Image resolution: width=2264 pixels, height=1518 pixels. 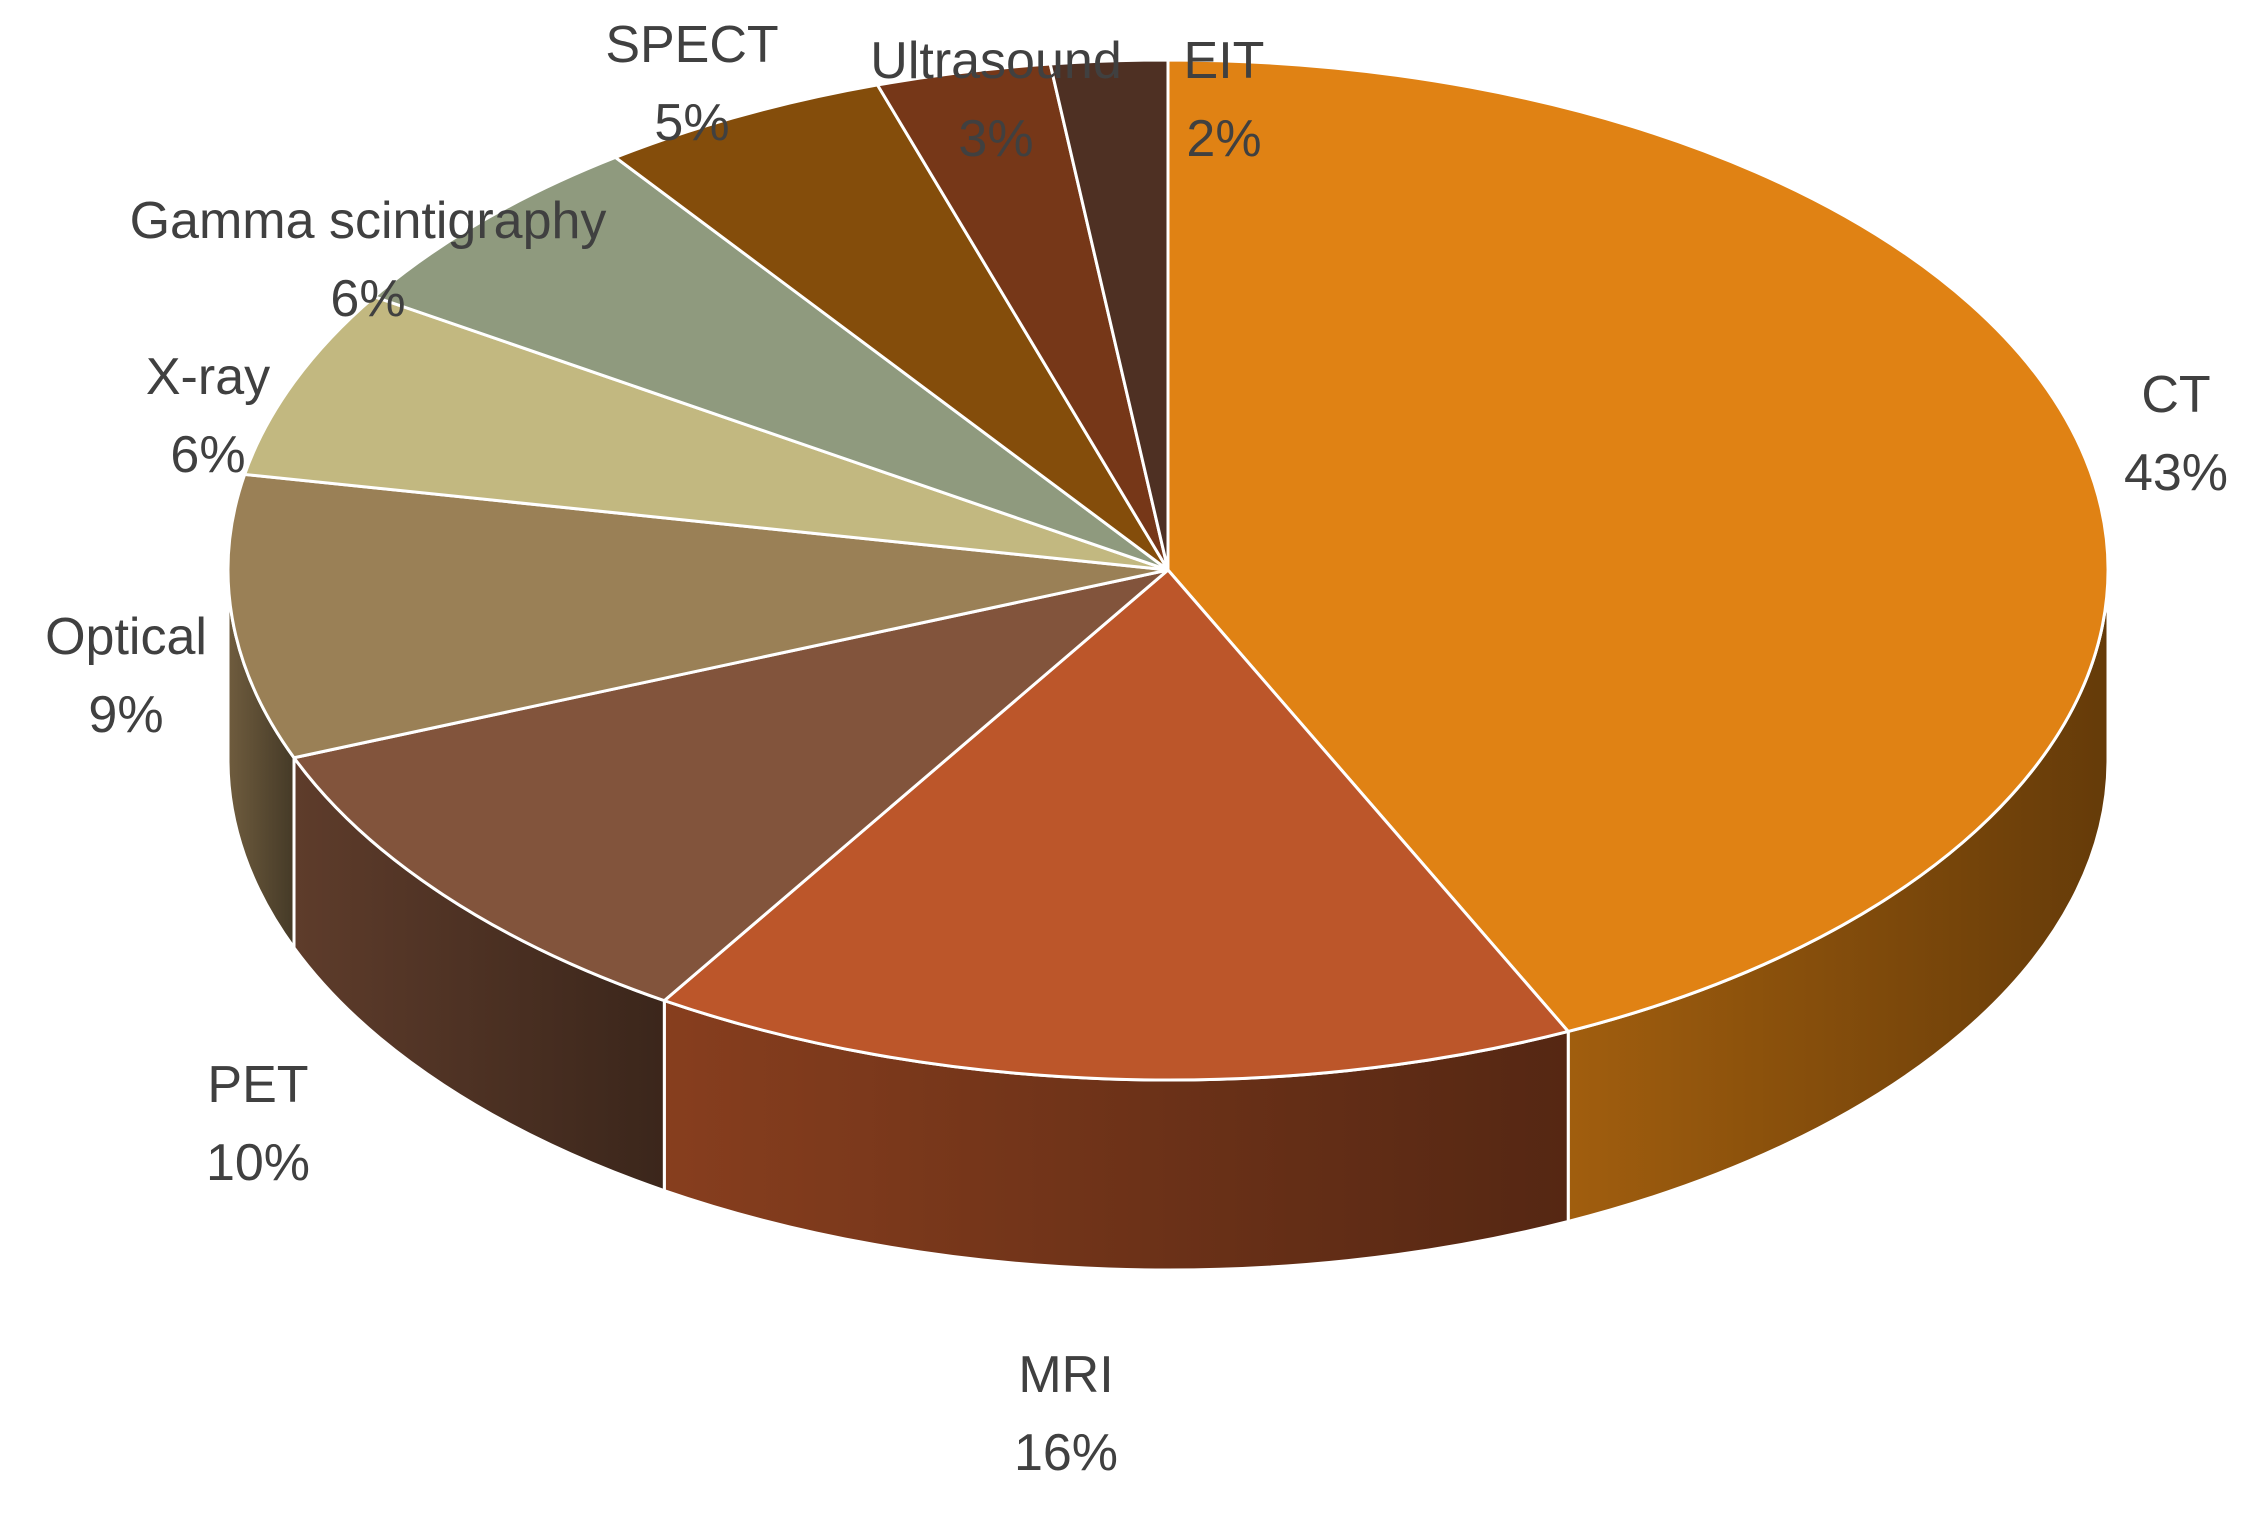 I want to click on data-label-name: Ultrasound, so click(x=995, y=61).